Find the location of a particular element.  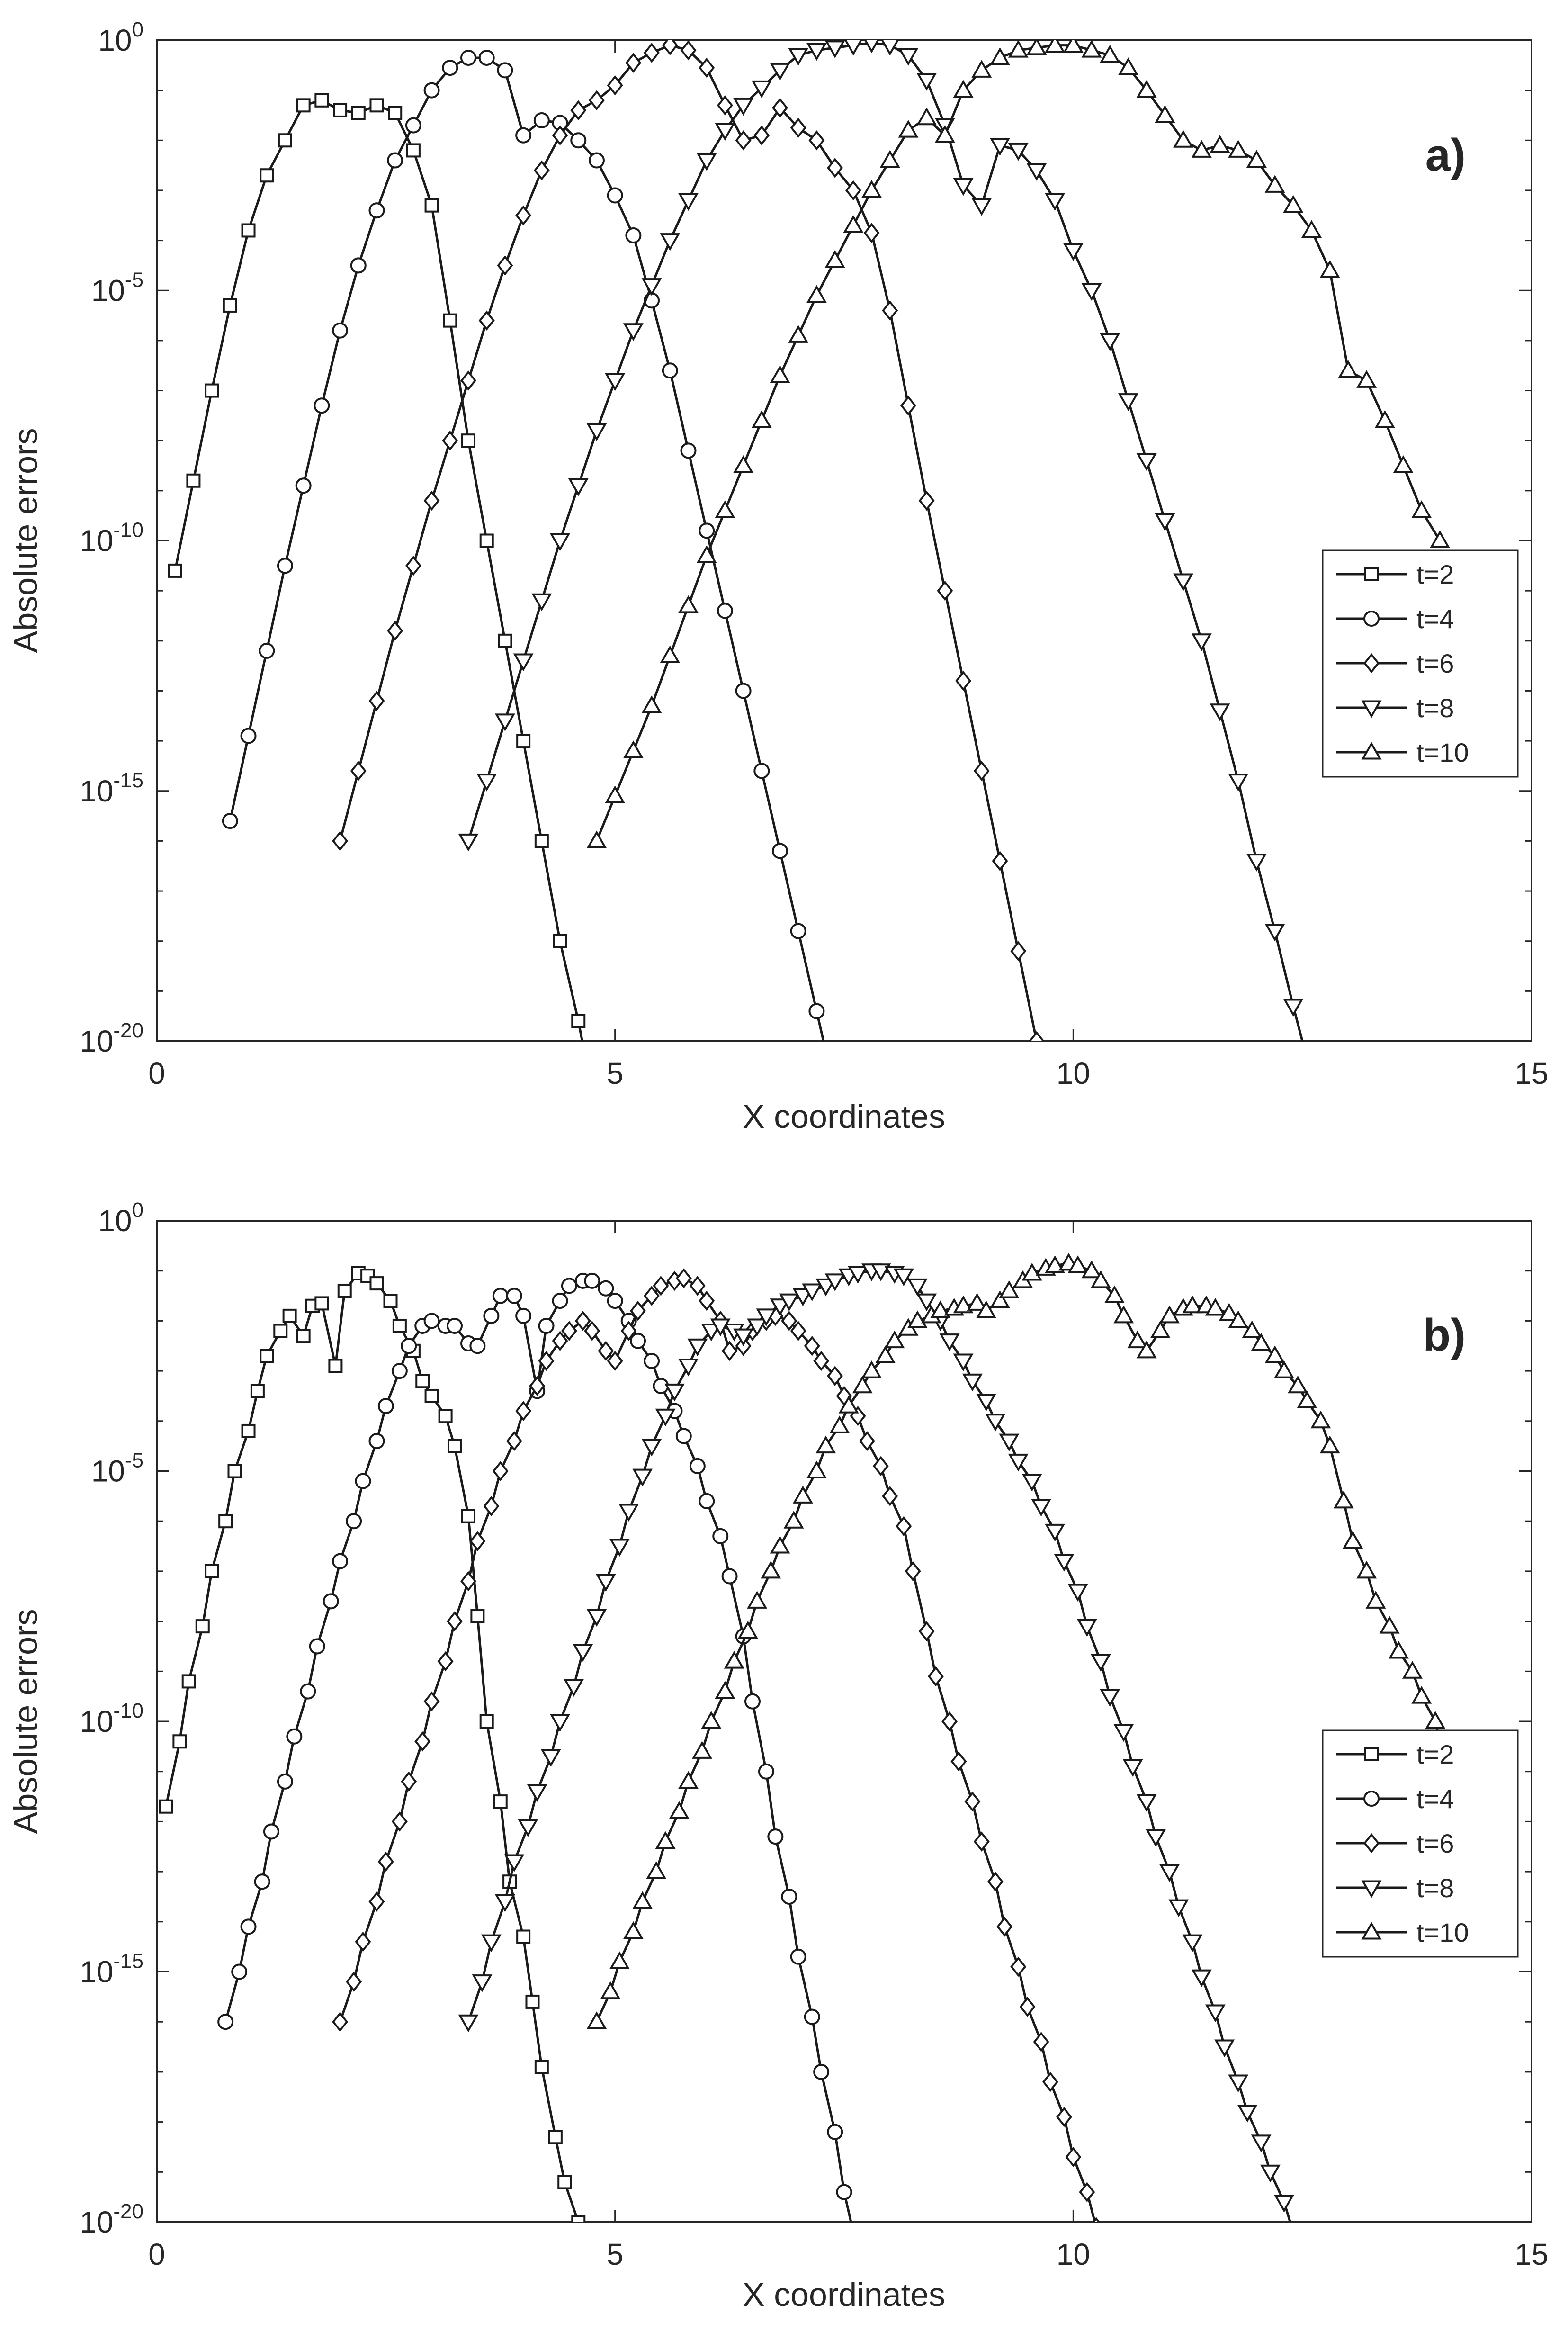

data-point-b-t=8-54 is located at coordinates (1086, 1628).